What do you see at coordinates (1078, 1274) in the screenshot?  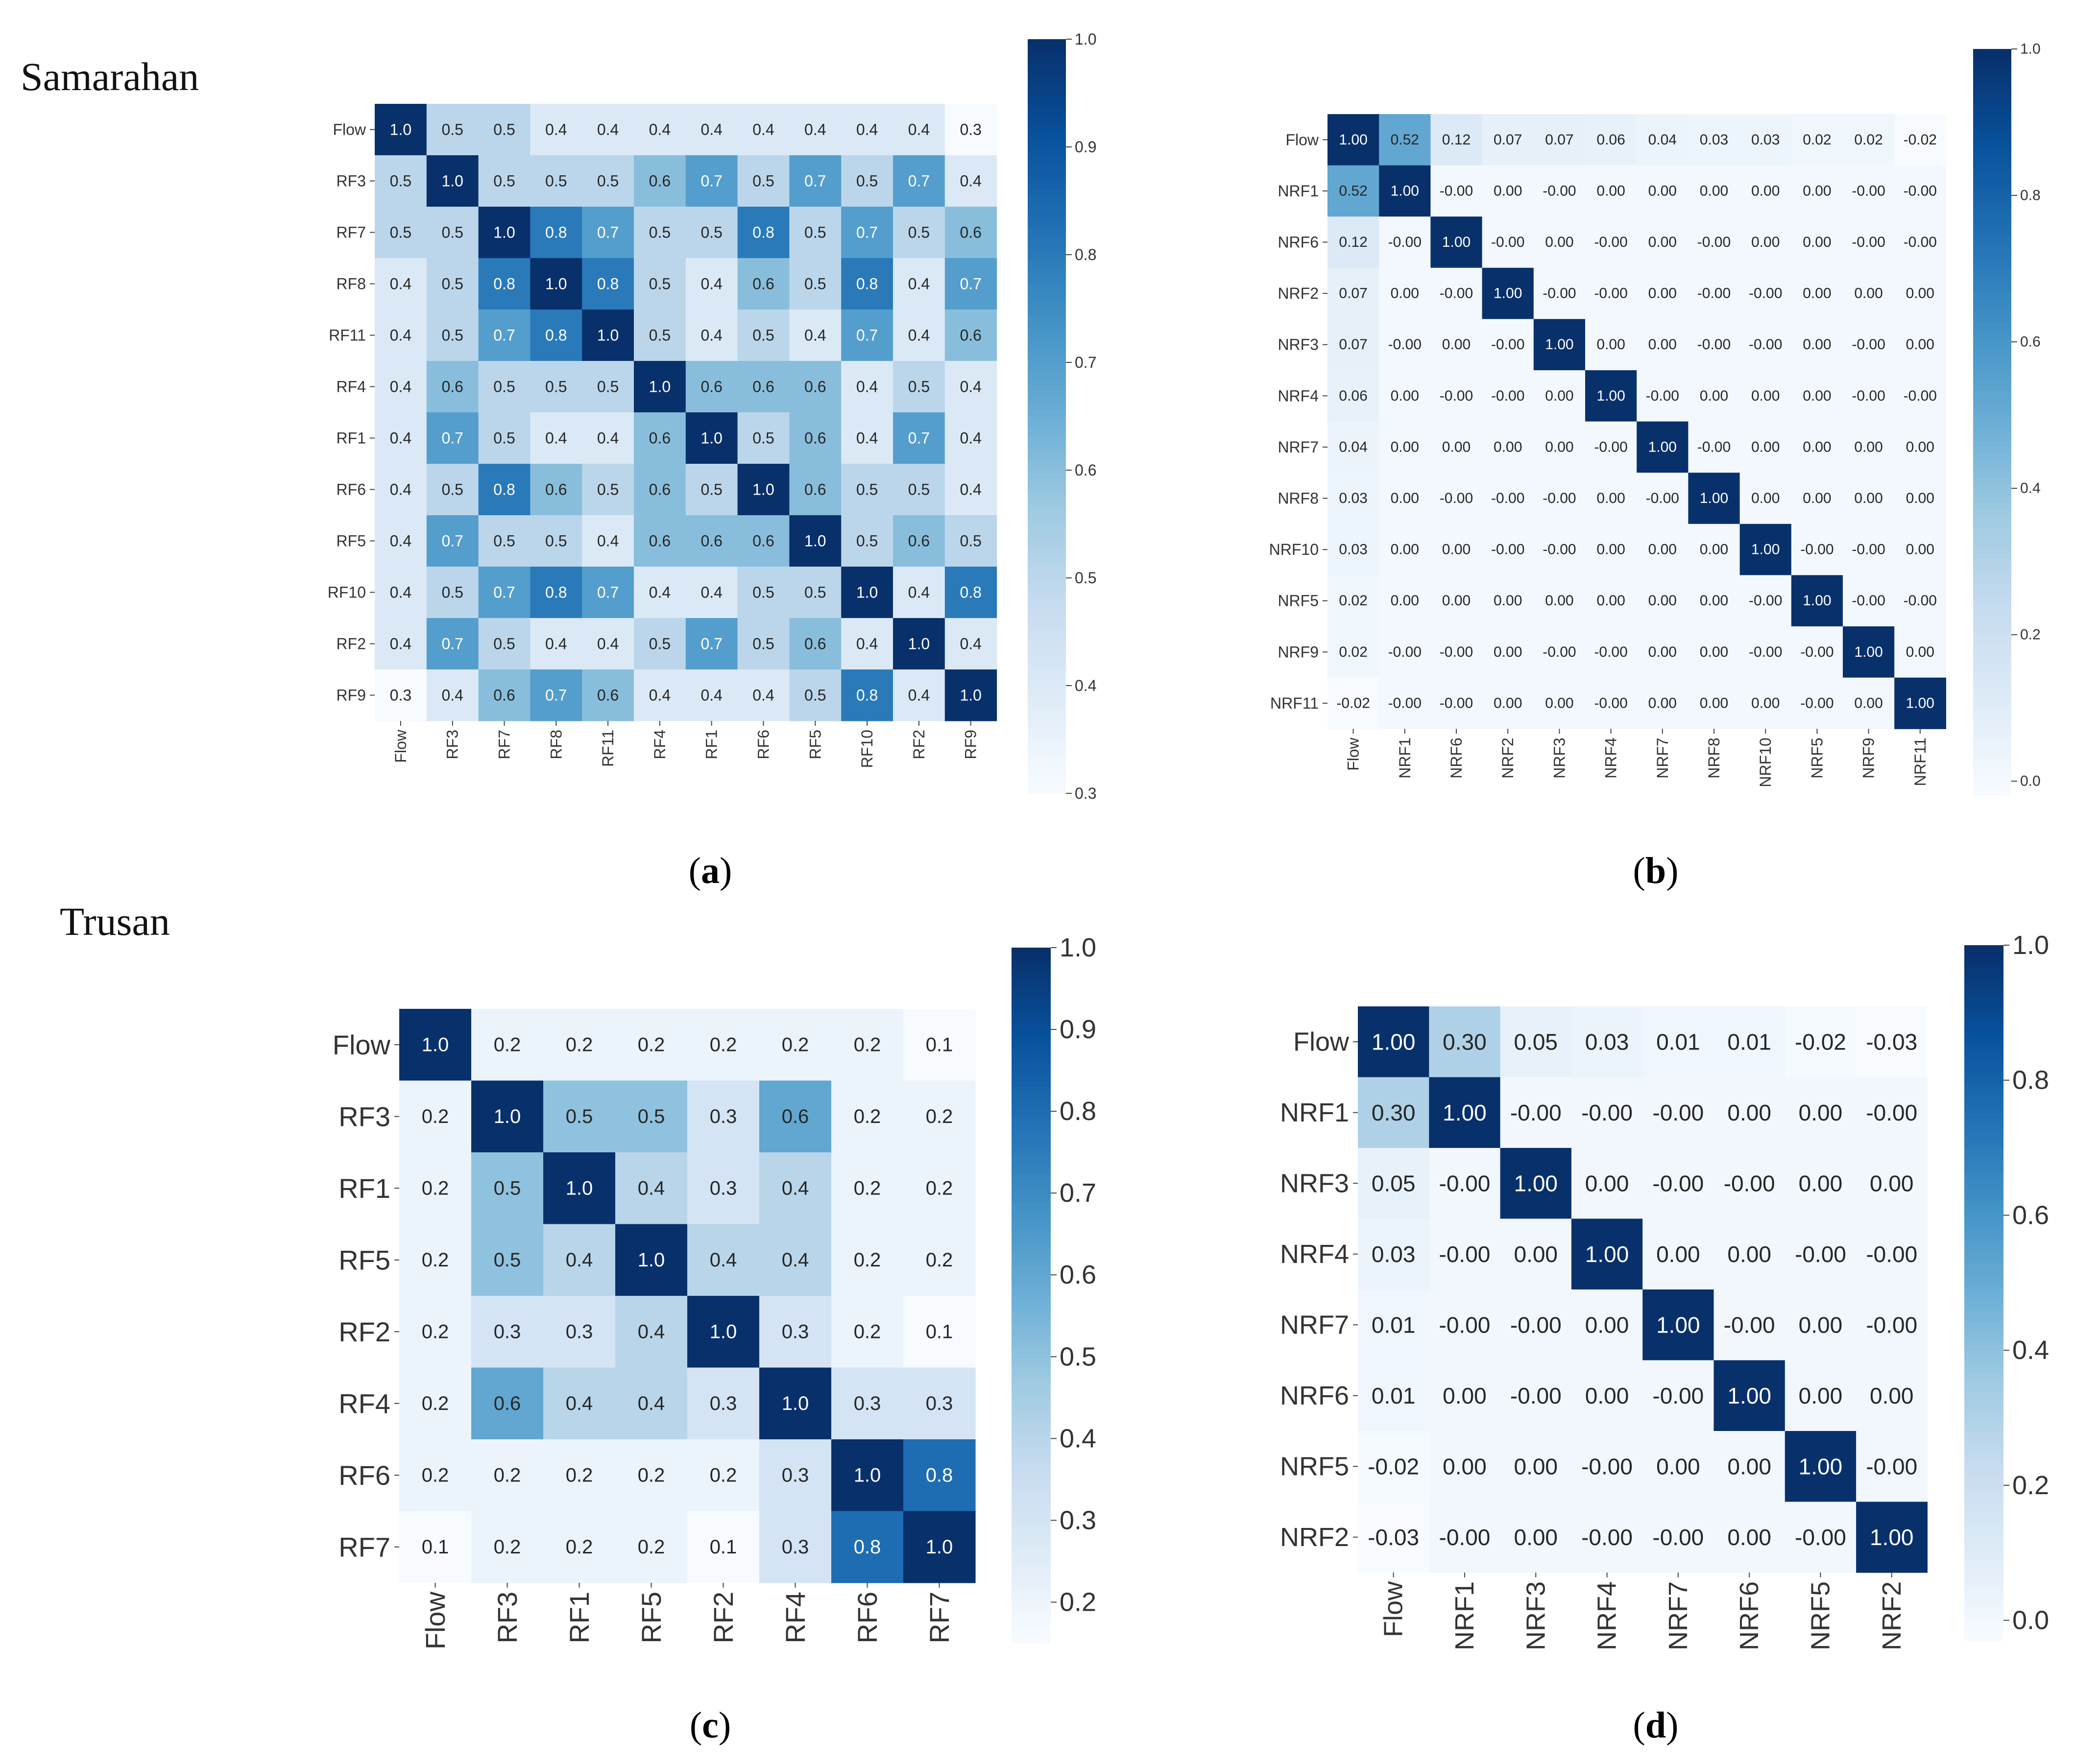 I see `colorbar-tick-label: 0.6` at bounding box center [1078, 1274].